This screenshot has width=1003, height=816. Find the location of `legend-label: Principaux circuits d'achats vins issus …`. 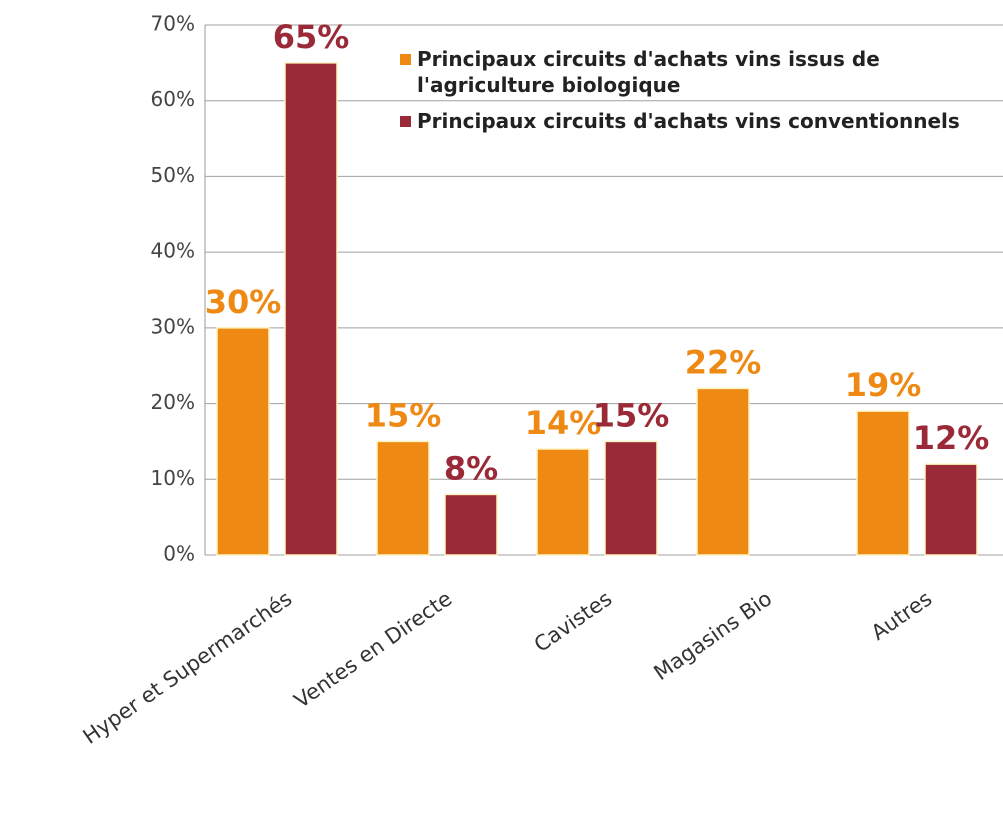

legend-label: Principaux circuits d'achats vins issus … is located at coordinates (648, 72).